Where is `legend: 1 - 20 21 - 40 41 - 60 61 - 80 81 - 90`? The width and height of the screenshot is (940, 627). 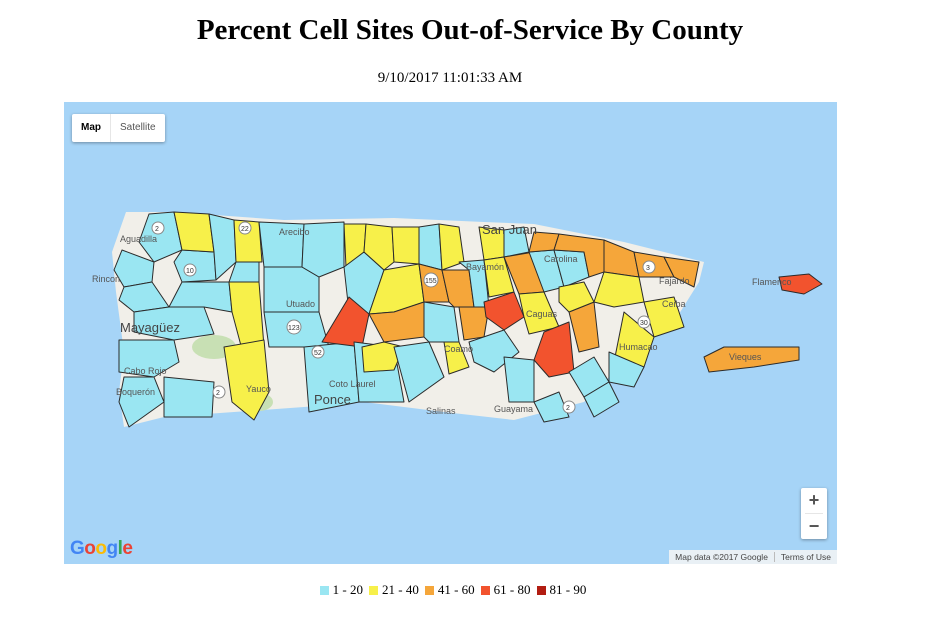
legend: 1 - 20 21 - 40 41 - 60 61 - 80 81 - 90 is located at coordinates (453, 590).